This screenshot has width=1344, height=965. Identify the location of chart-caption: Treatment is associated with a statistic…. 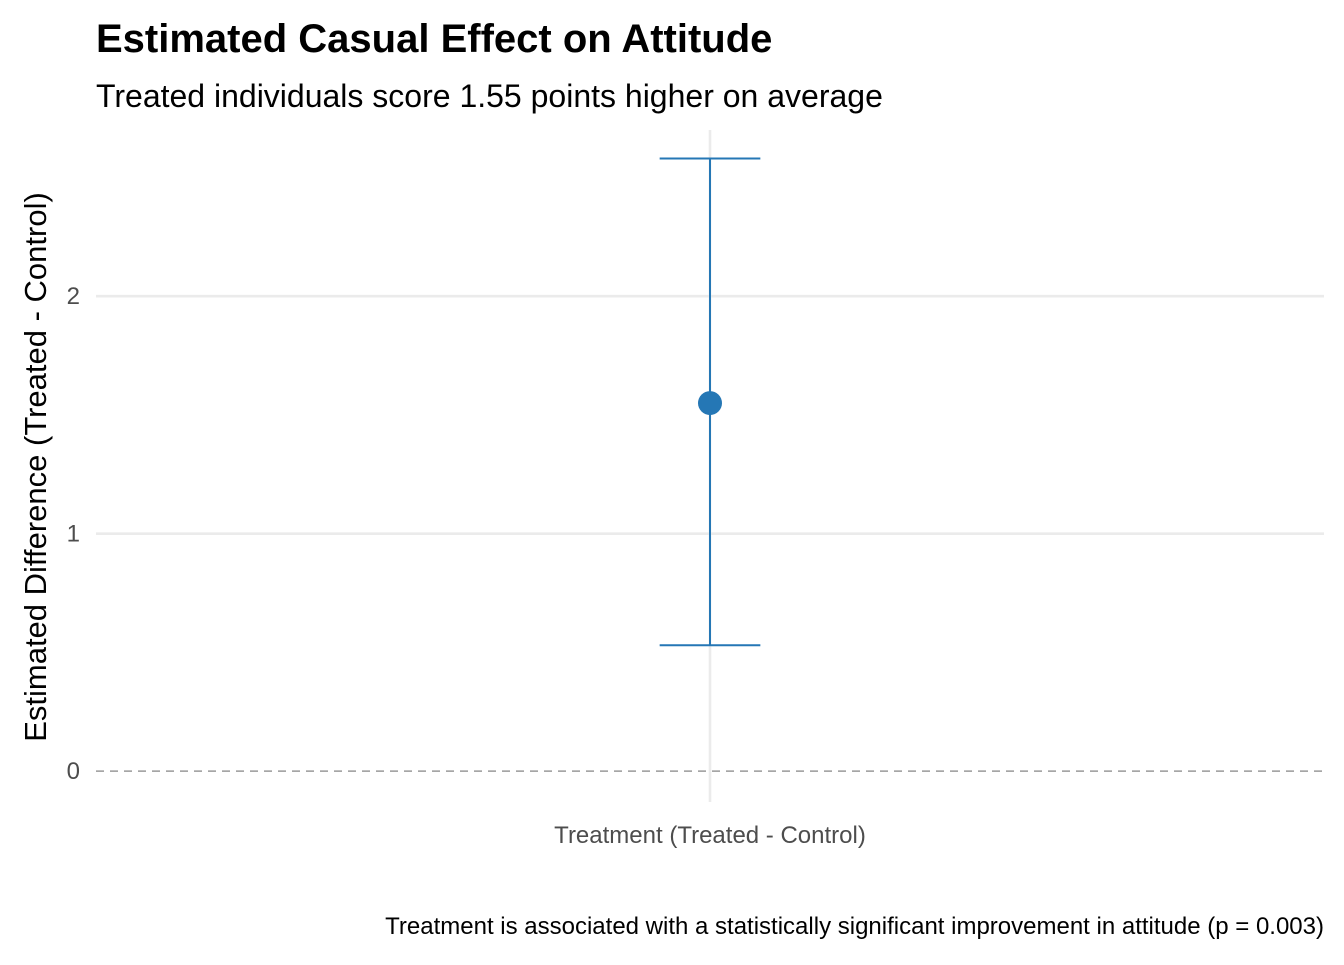
(854, 926).